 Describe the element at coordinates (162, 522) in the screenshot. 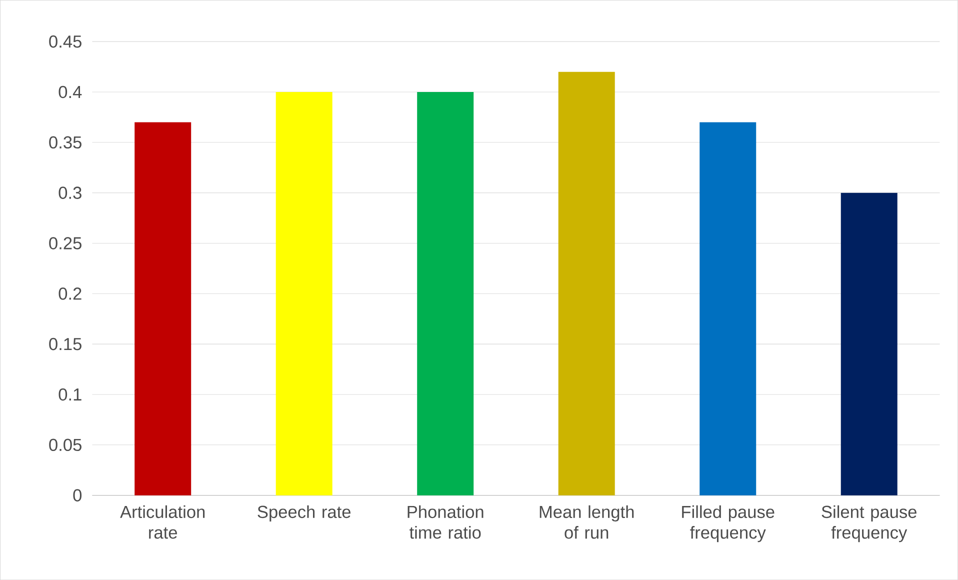

I see `x-tick-label: Articulation rate` at that location.